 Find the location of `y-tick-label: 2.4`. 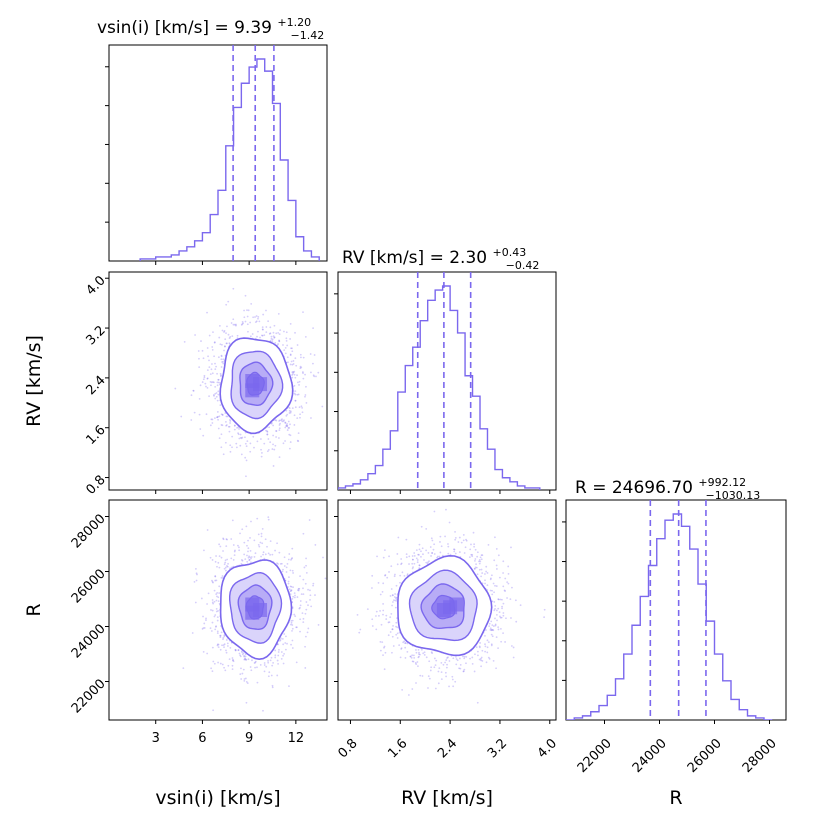

y-tick-label: 2.4 is located at coordinates (95, 385).